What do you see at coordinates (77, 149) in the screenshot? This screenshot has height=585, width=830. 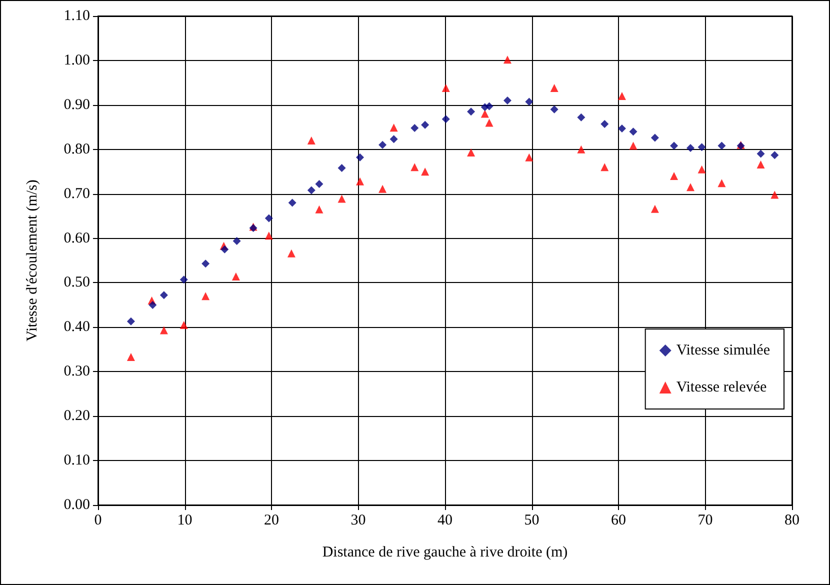 I see `y-tick-label: 0.80` at bounding box center [77, 149].